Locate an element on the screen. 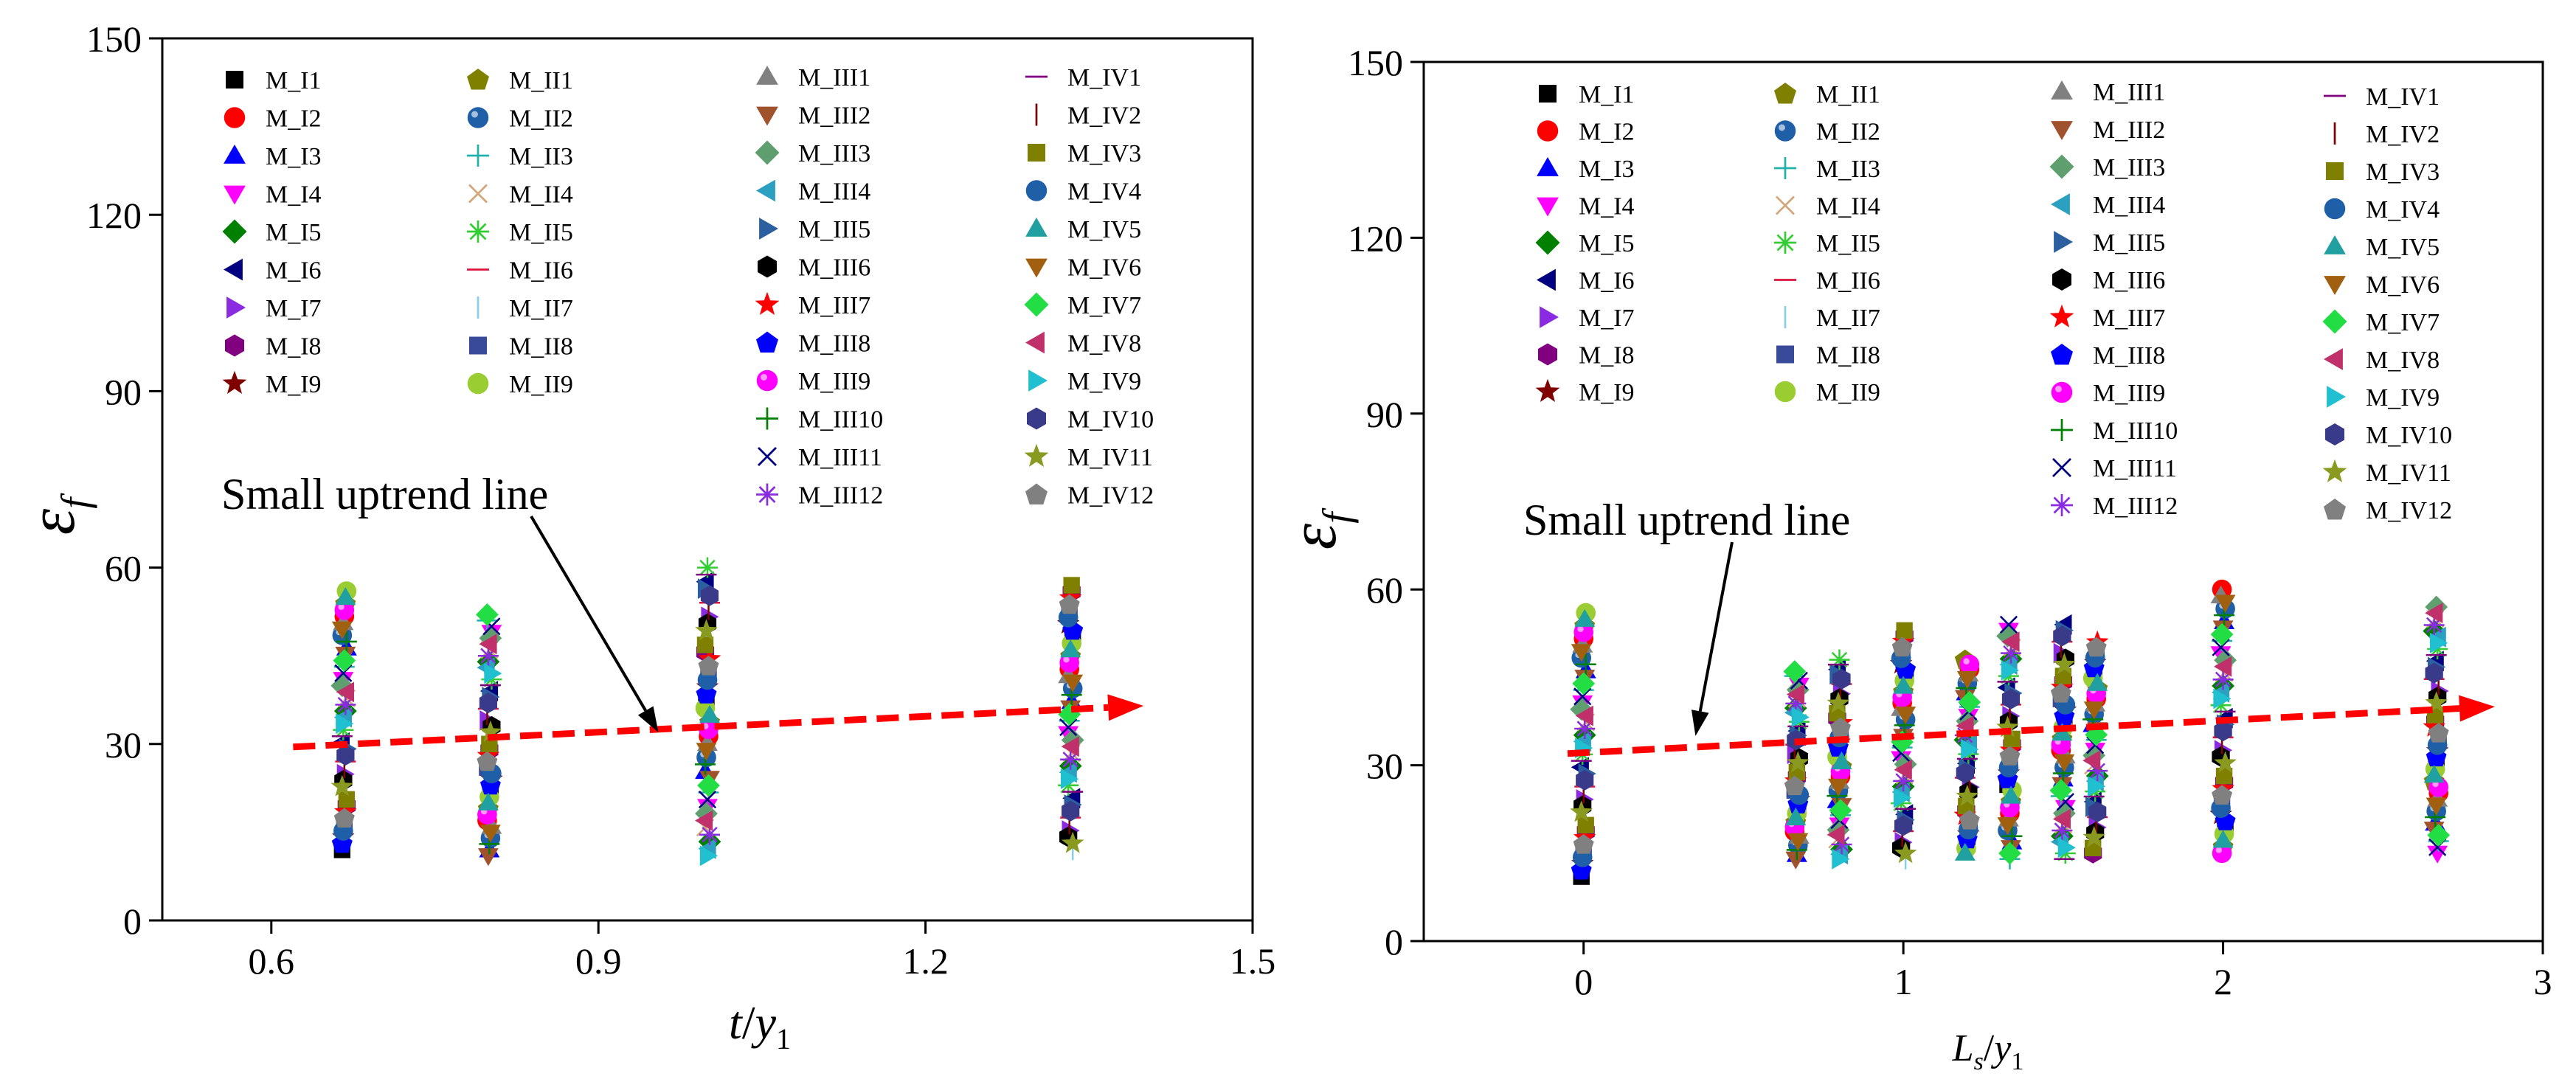 Image resolution: width=2576 pixels, height=1079 pixels. left-legend-label: M_II2 is located at coordinates (541, 119).